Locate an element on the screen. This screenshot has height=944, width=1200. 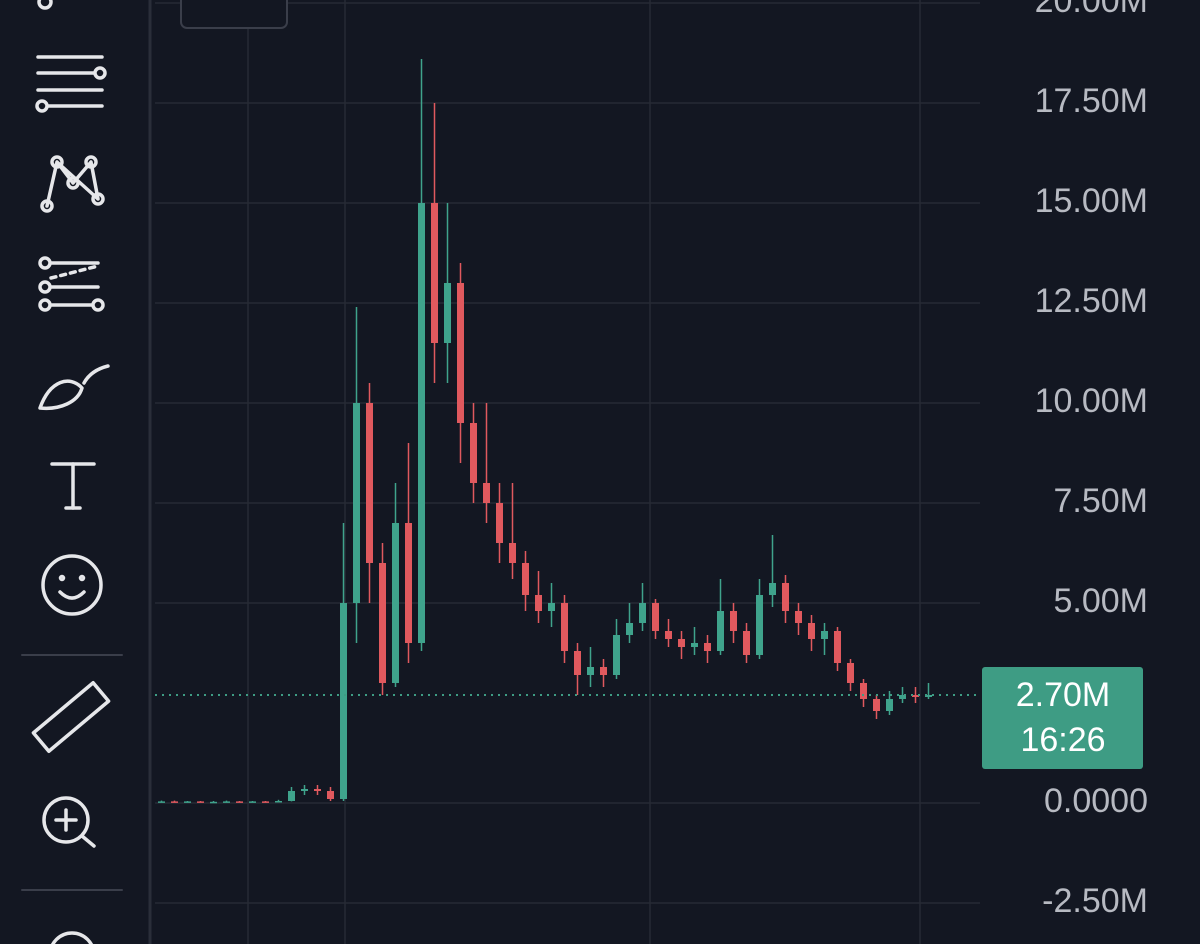
y-tick-label: 15.00M is located at coordinates (1091, 201).